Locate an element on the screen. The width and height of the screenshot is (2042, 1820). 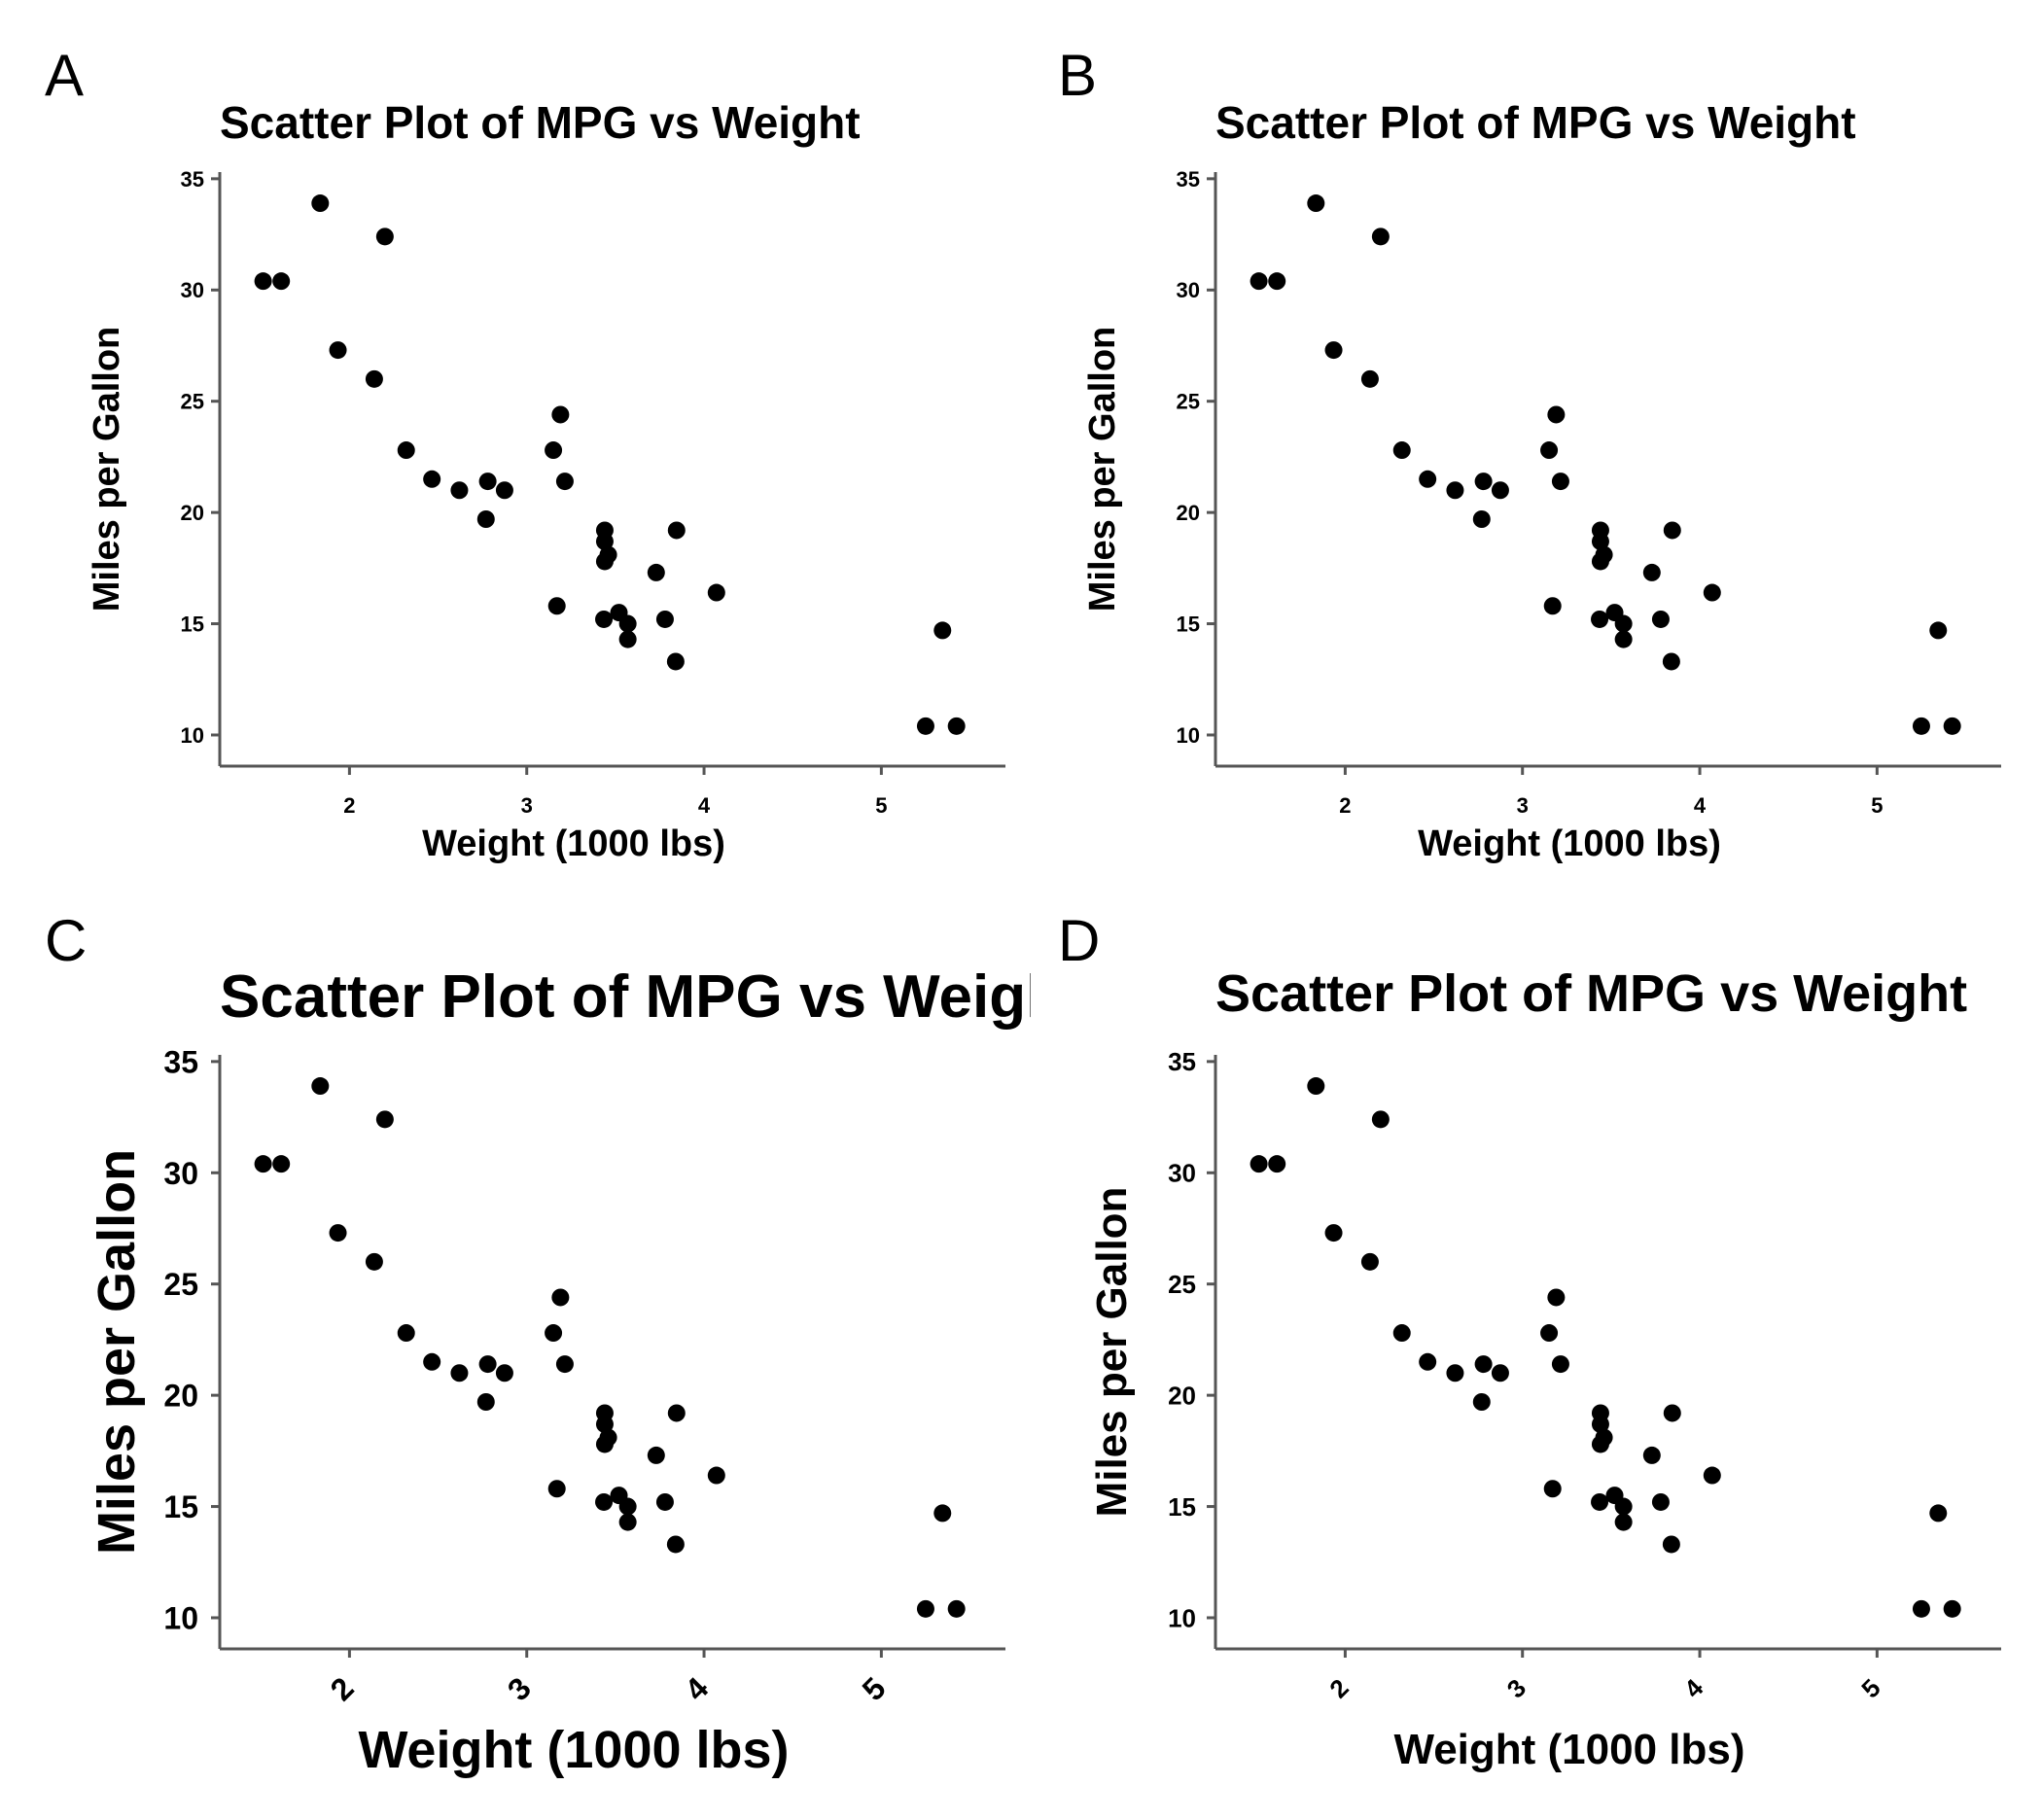
panel-label: C is located at coordinates (66, 940).